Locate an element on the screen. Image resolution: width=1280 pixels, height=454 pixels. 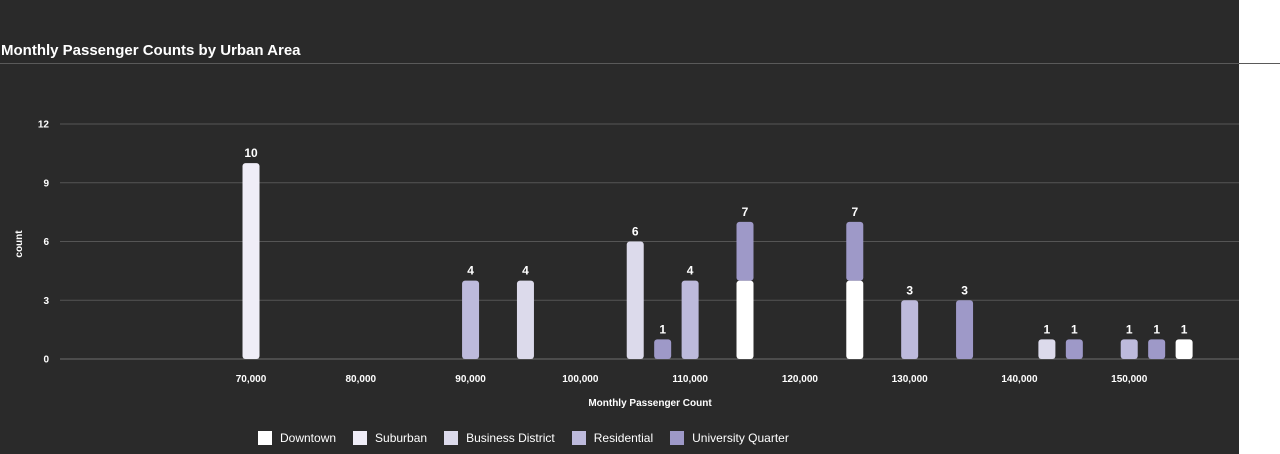
y-tick-label: 6 is located at coordinates (46, 242).